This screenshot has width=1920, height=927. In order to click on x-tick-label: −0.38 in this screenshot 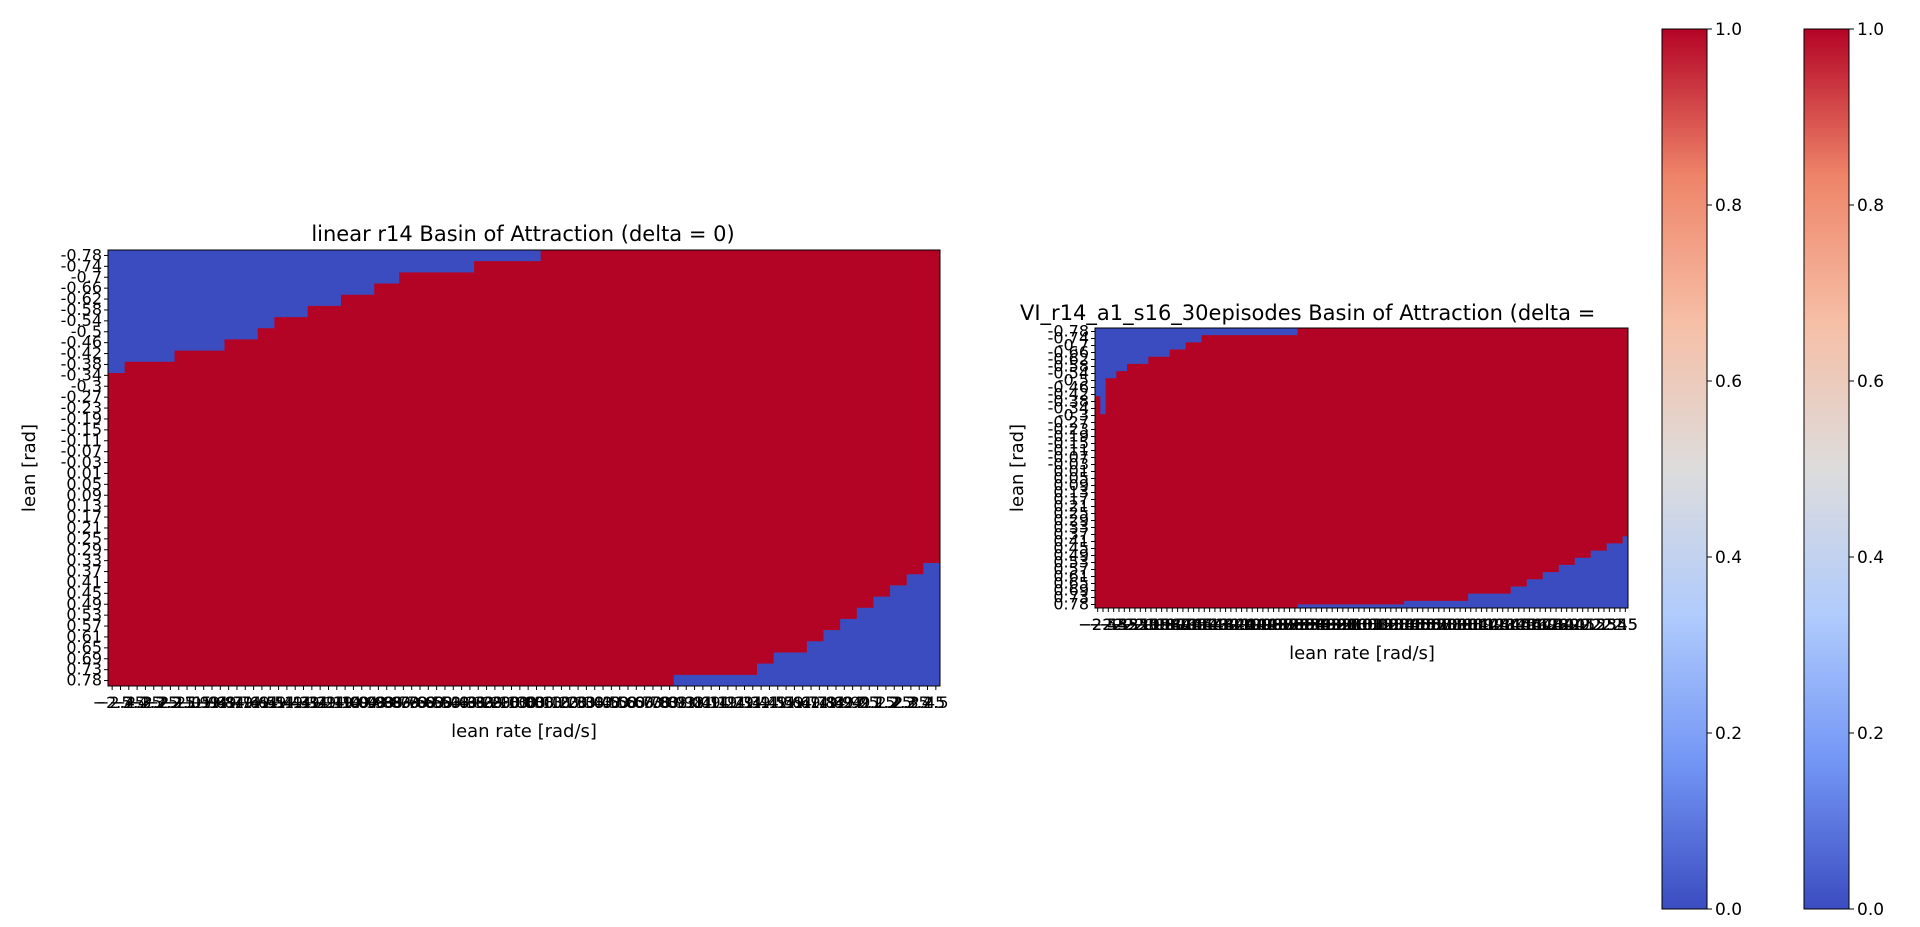, I will do `click(461, 702)`.